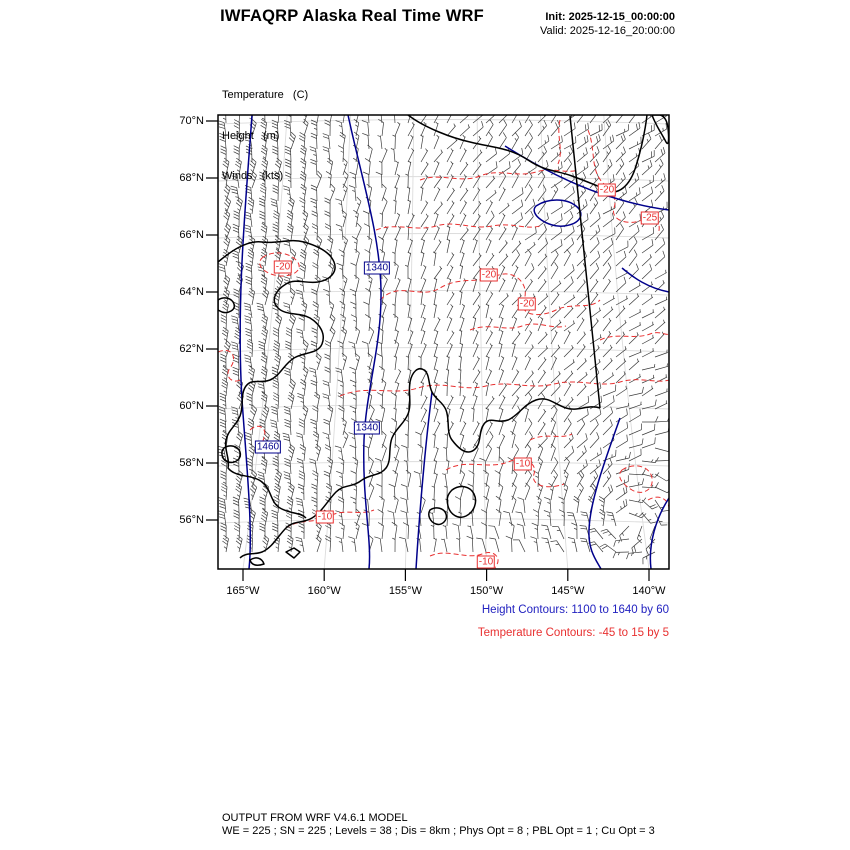  I want to click on model-source-line: OUTPUT FROM WRF V4.6.1 MODEL, so click(315, 818).